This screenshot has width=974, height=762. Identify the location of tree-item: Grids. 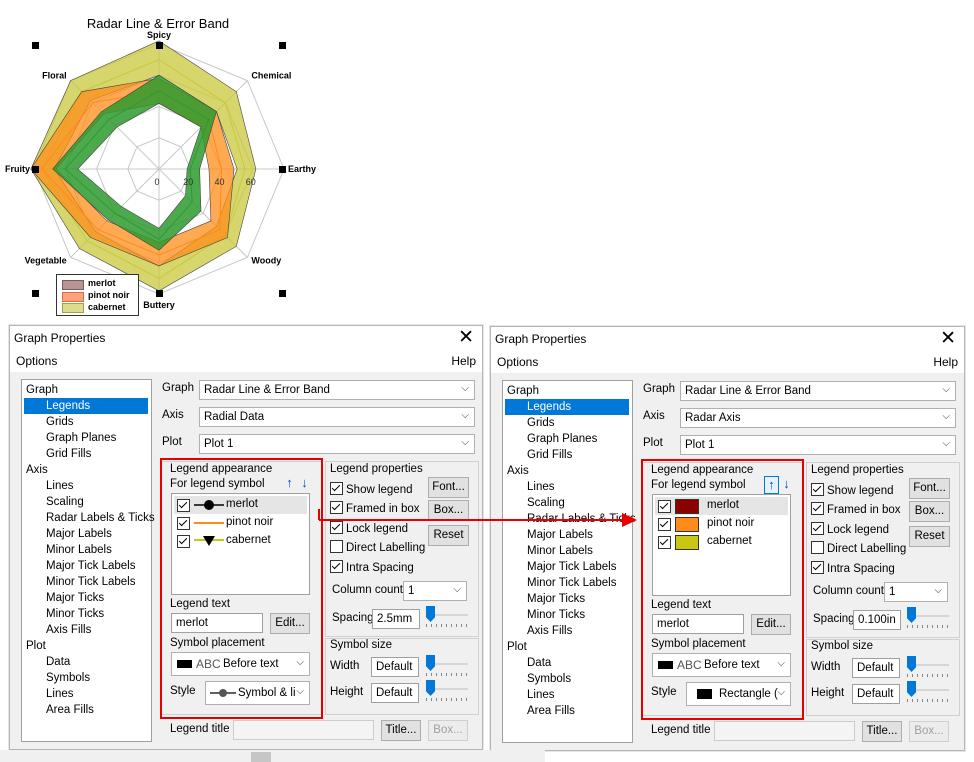
(60, 422).